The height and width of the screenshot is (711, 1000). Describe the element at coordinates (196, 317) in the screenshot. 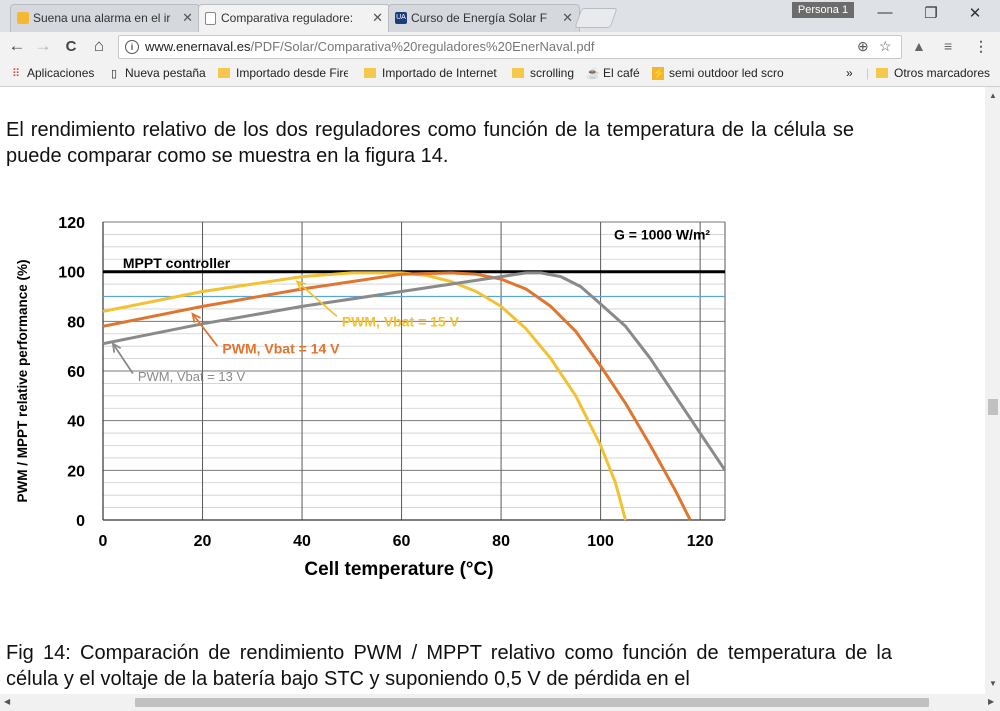

I see `annotation-arrowhead-v14` at that location.